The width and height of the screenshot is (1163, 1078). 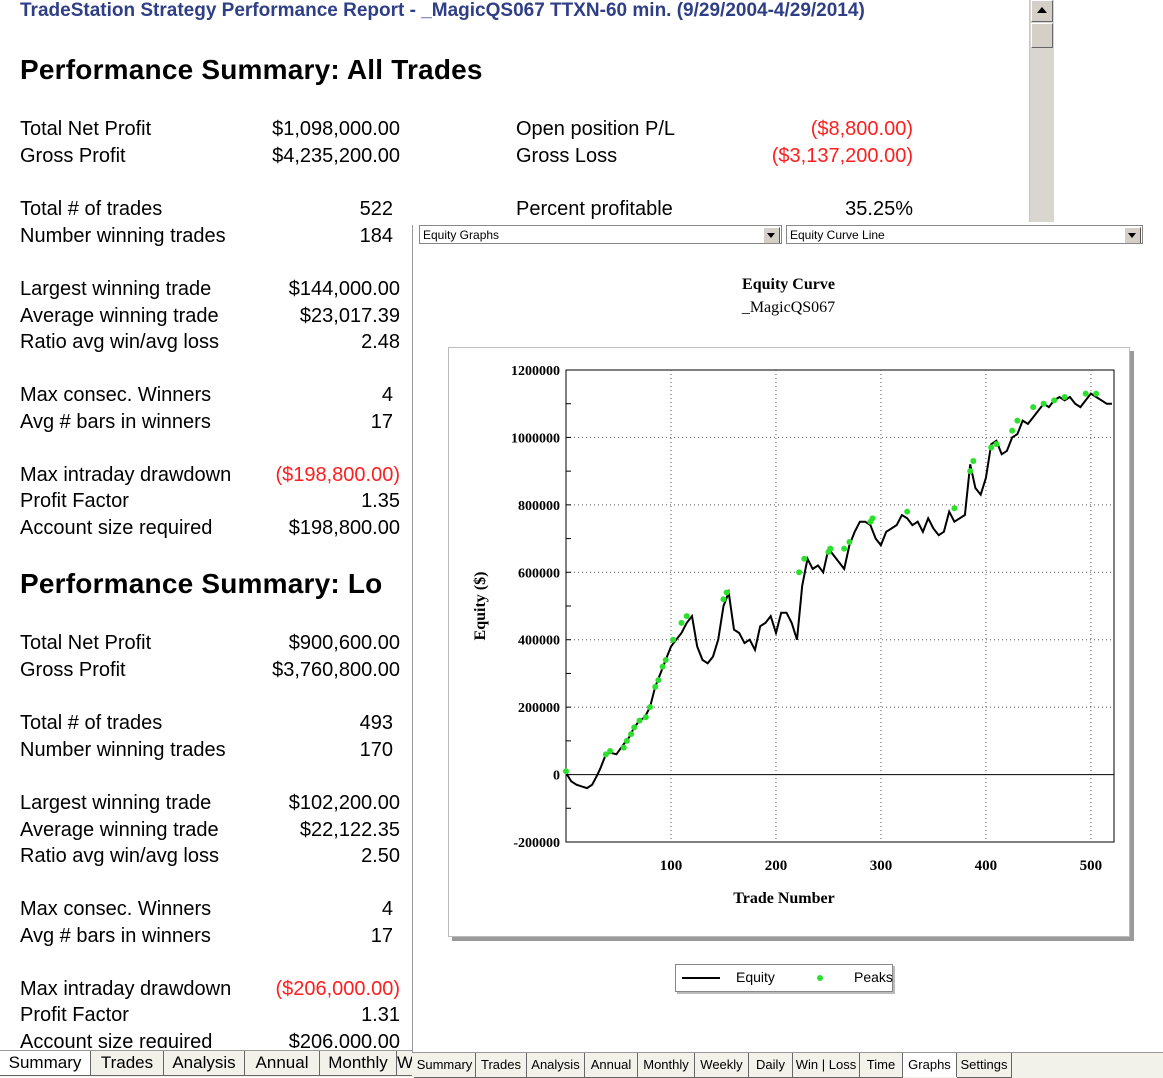 What do you see at coordinates (1091, 866) in the screenshot?
I see `x-tick-label: 500` at bounding box center [1091, 866].